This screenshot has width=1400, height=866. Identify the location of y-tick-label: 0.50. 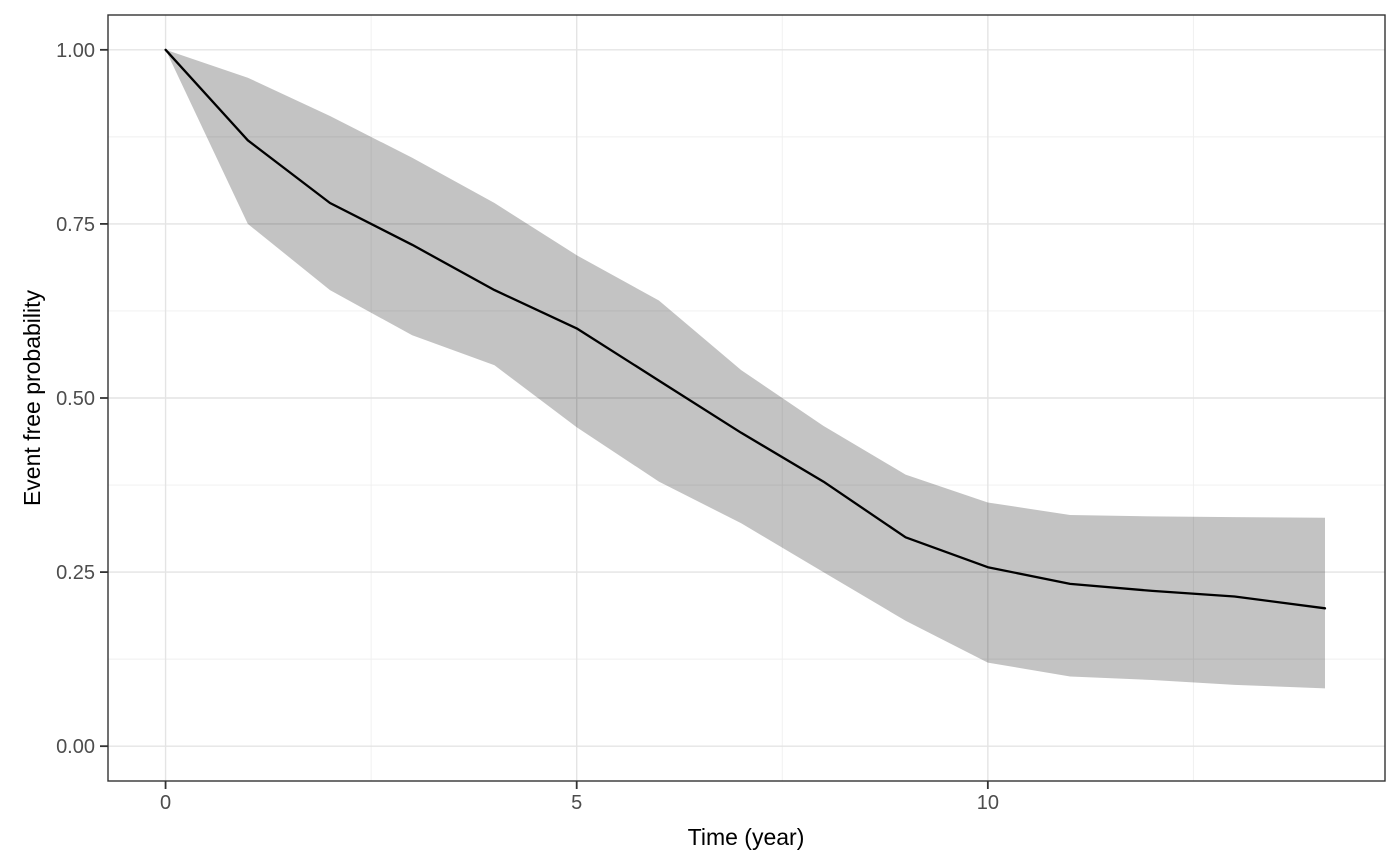
(75, 399).